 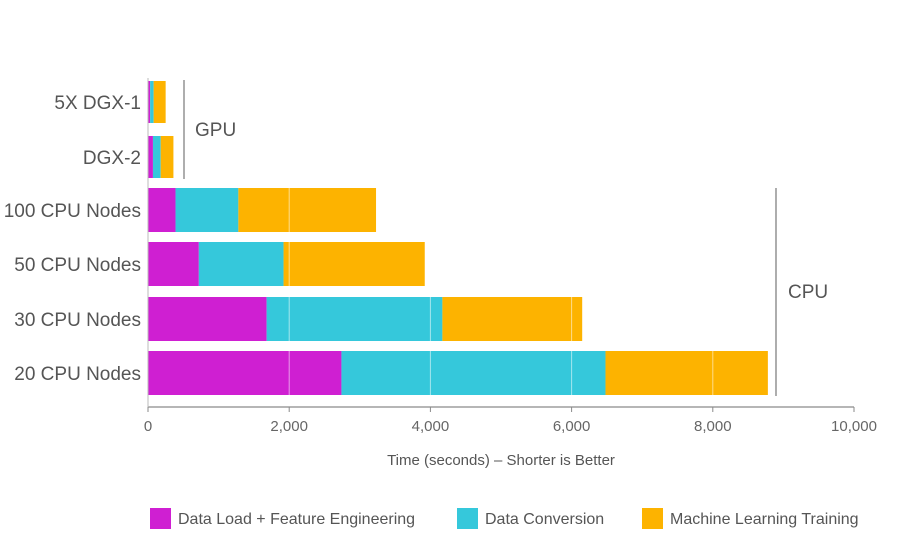 What do you see at coordinates (215, 130) in the screenshot?
I see `gpu-group-label: GPU` at bounding box center [215, 130].